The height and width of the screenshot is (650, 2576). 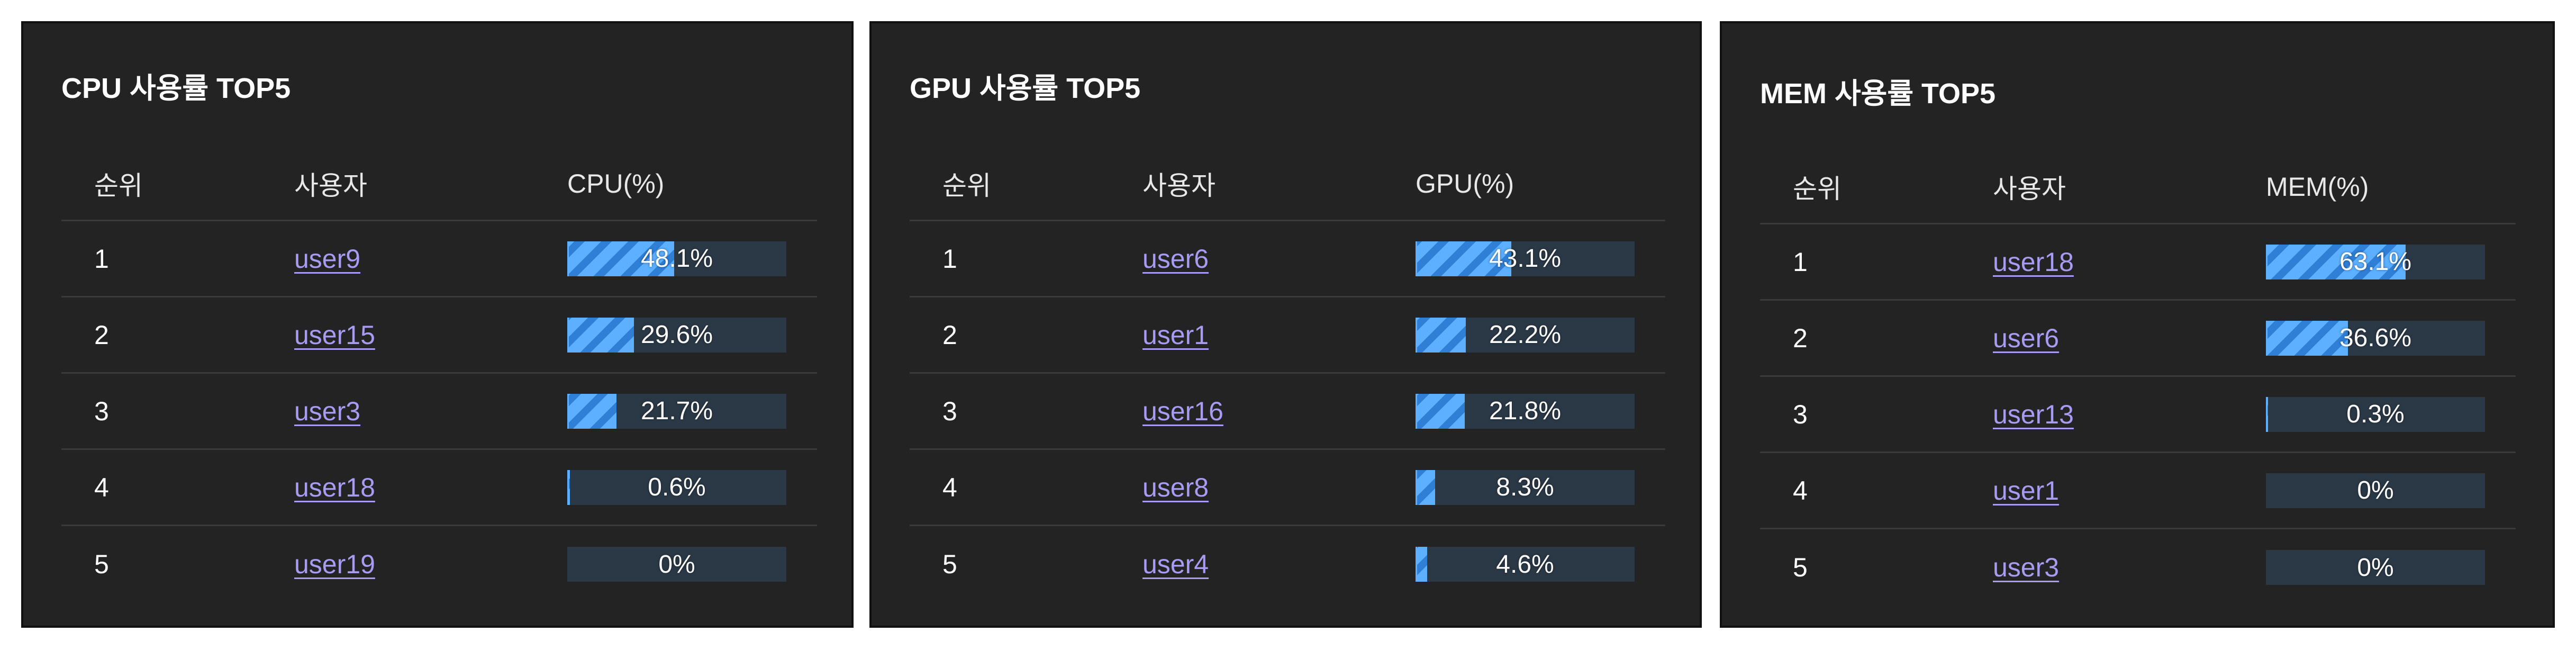 I want to click on usage-bar: 22.2%, so click(x=1525, y=335).